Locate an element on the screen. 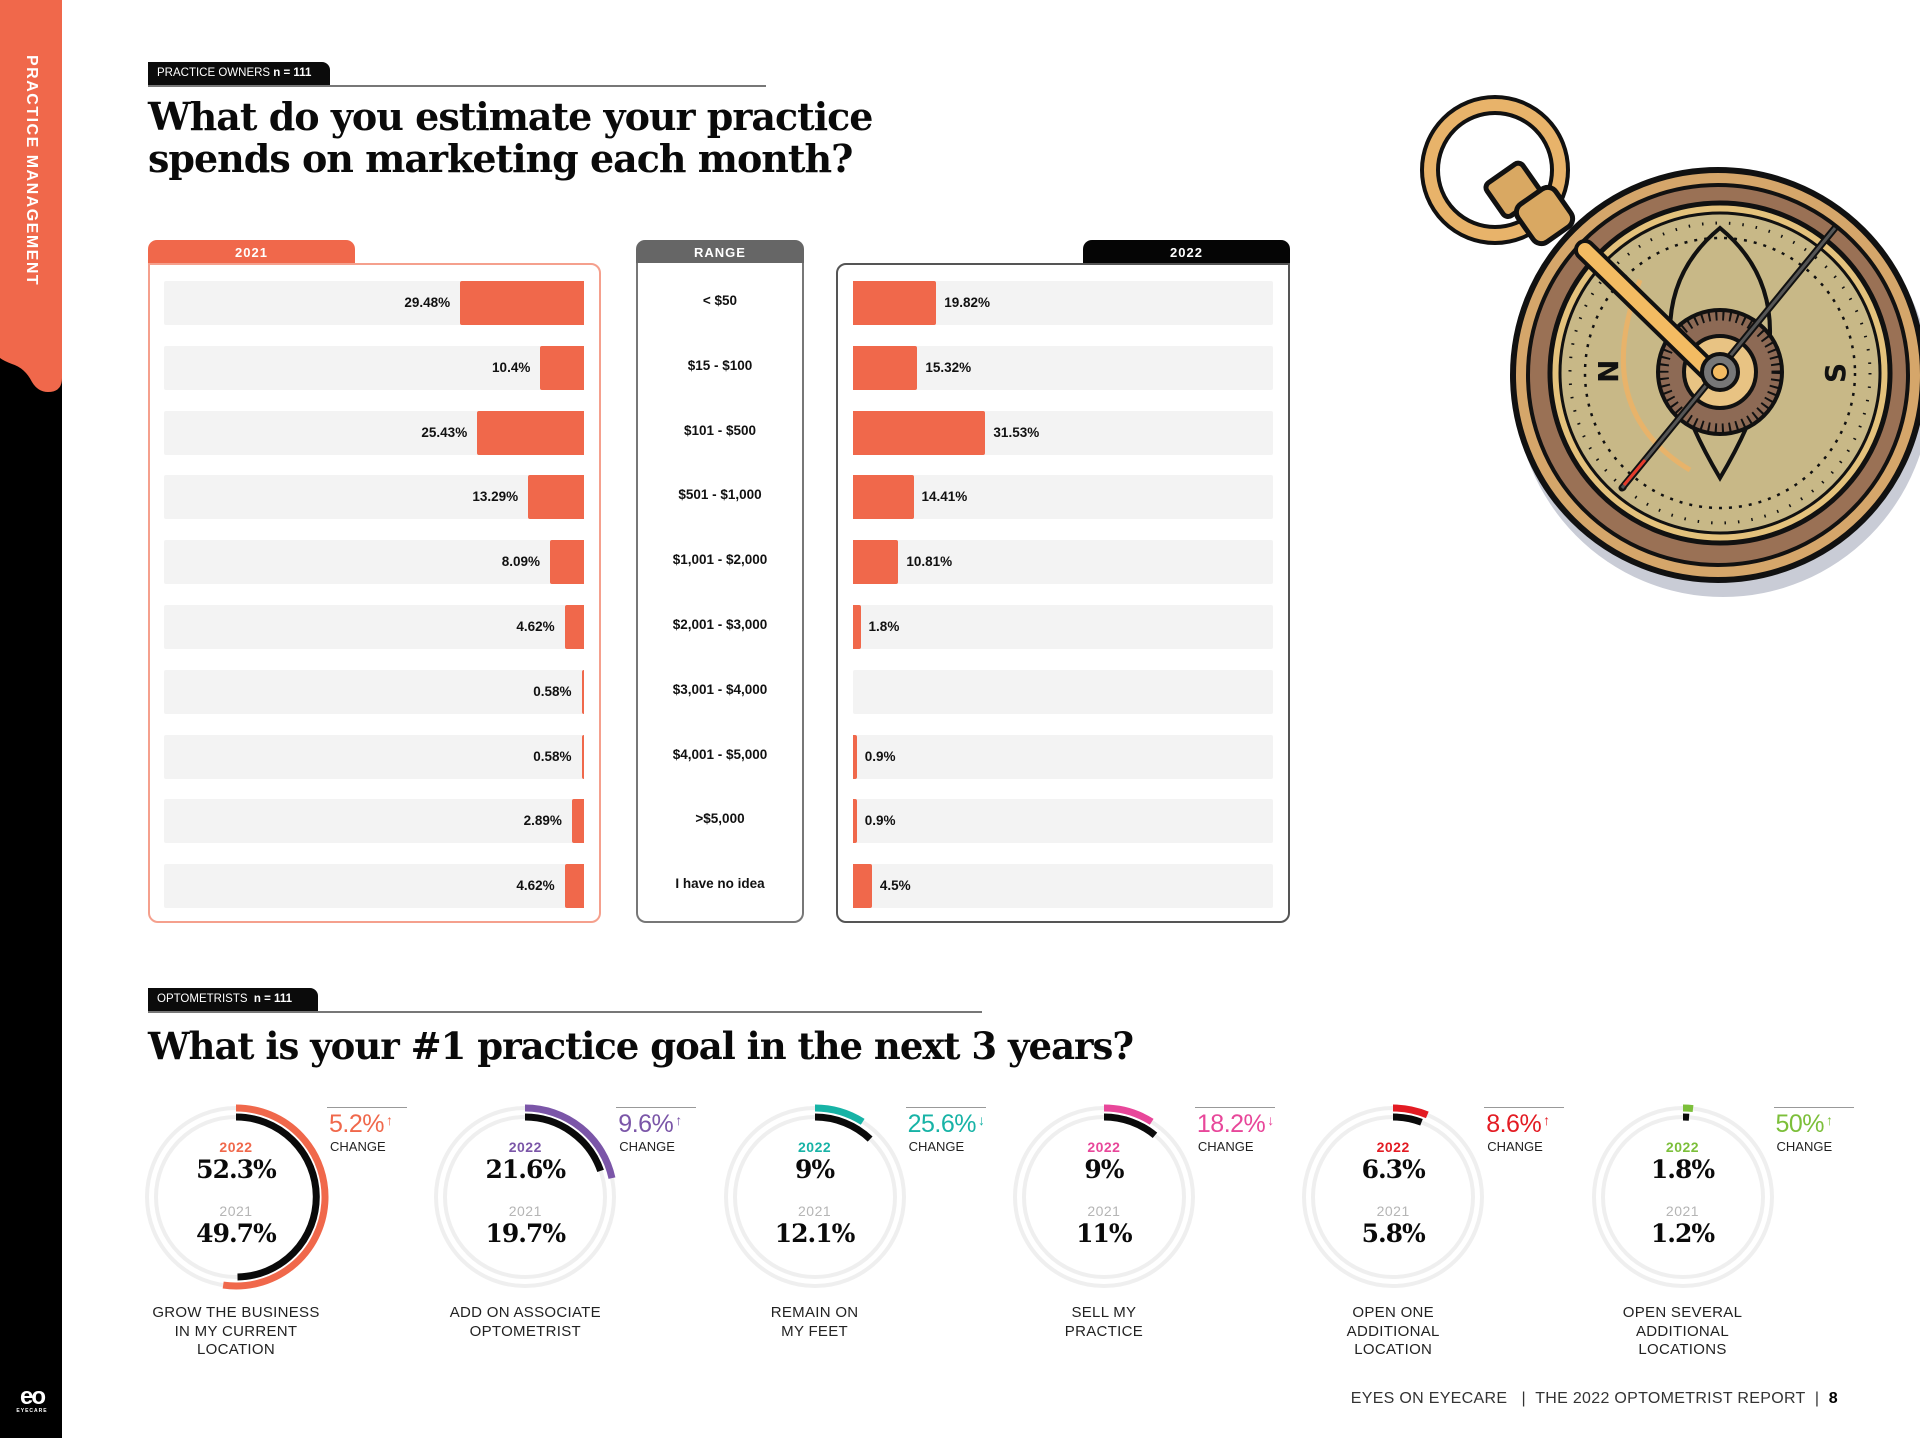 The image size is (1920, 1438). donut-track-outer is located at coordinates (1393, 1197).